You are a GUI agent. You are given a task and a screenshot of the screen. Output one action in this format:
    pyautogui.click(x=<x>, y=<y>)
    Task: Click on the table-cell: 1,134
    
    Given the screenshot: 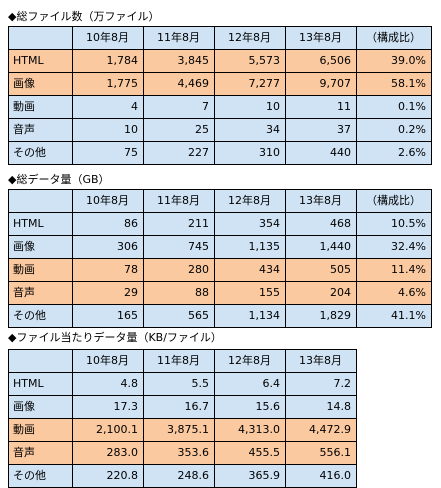 What is the action you would take?
    pyautogui.click(x=250, y=316)
    